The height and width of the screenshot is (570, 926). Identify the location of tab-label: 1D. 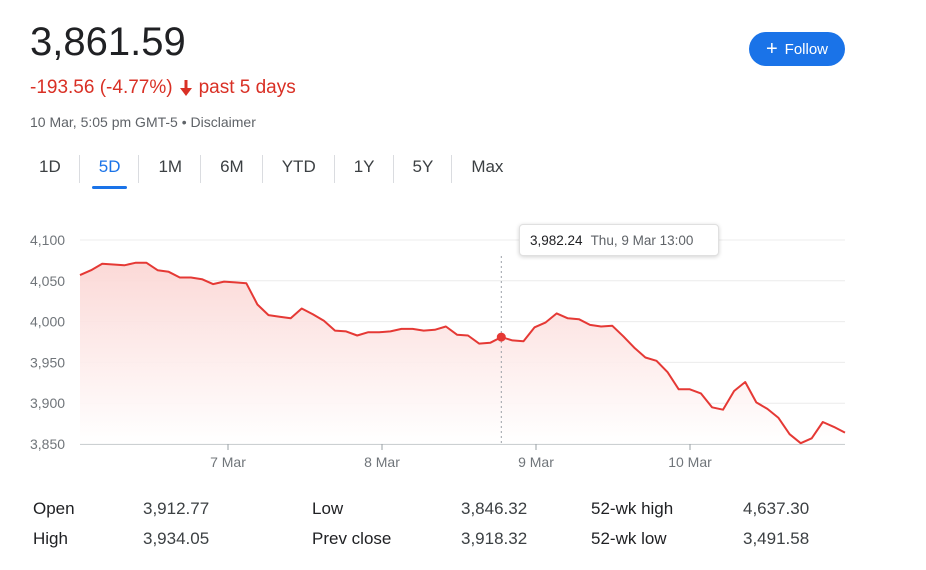
(50, 166).